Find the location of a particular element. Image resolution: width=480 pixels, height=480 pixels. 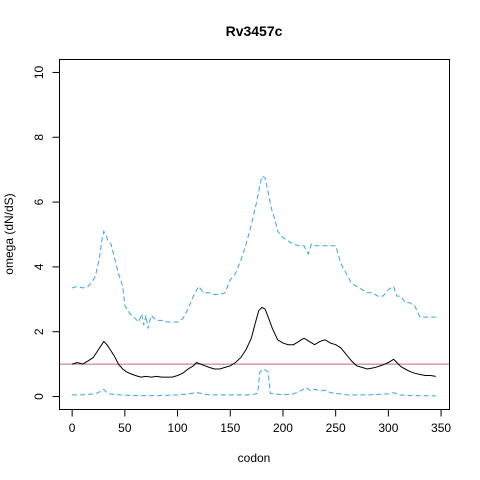

x-tick-label: 100 is located at coordinates (178, 428).